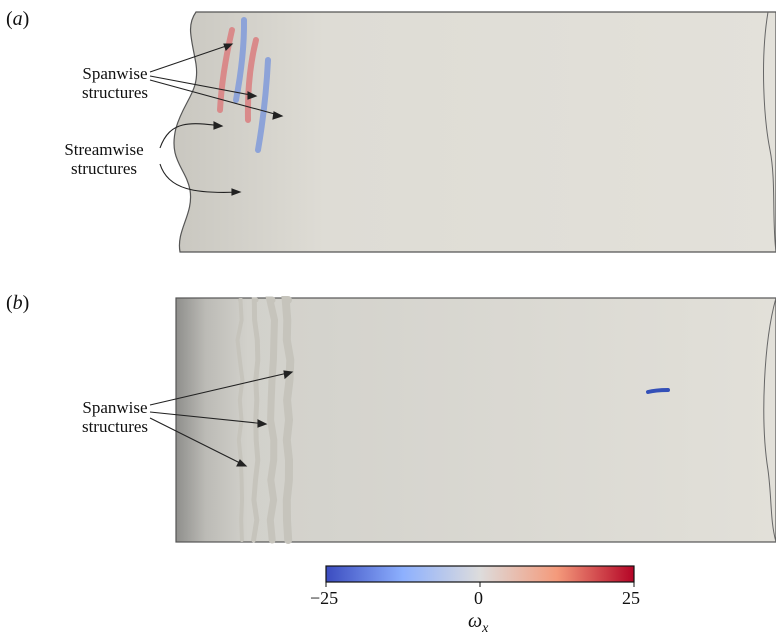  I want to click on panel-b-label: (b), so click(18, 303).